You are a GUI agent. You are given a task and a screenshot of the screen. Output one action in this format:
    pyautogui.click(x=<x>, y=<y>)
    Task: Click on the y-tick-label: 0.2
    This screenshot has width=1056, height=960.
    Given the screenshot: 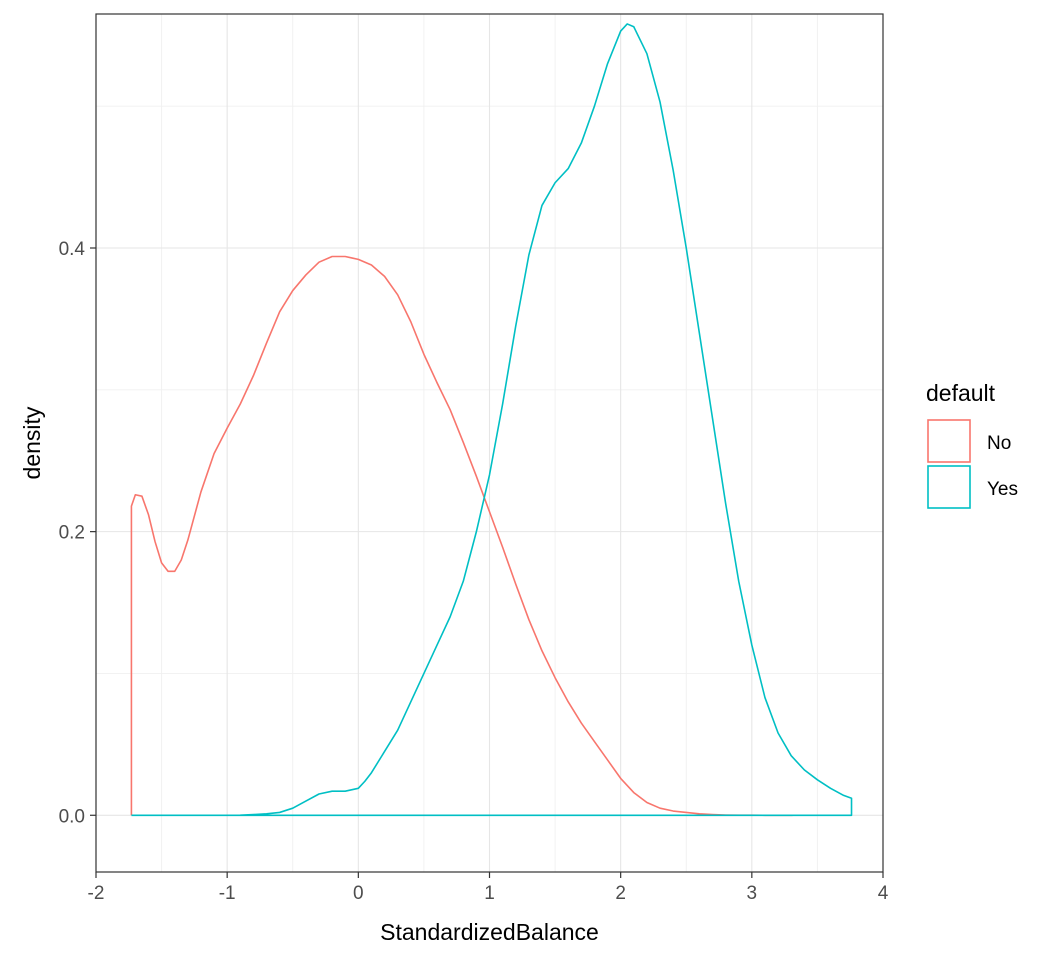 What is the action you would take?
    pyautogui.click(x=72, y=533)
    